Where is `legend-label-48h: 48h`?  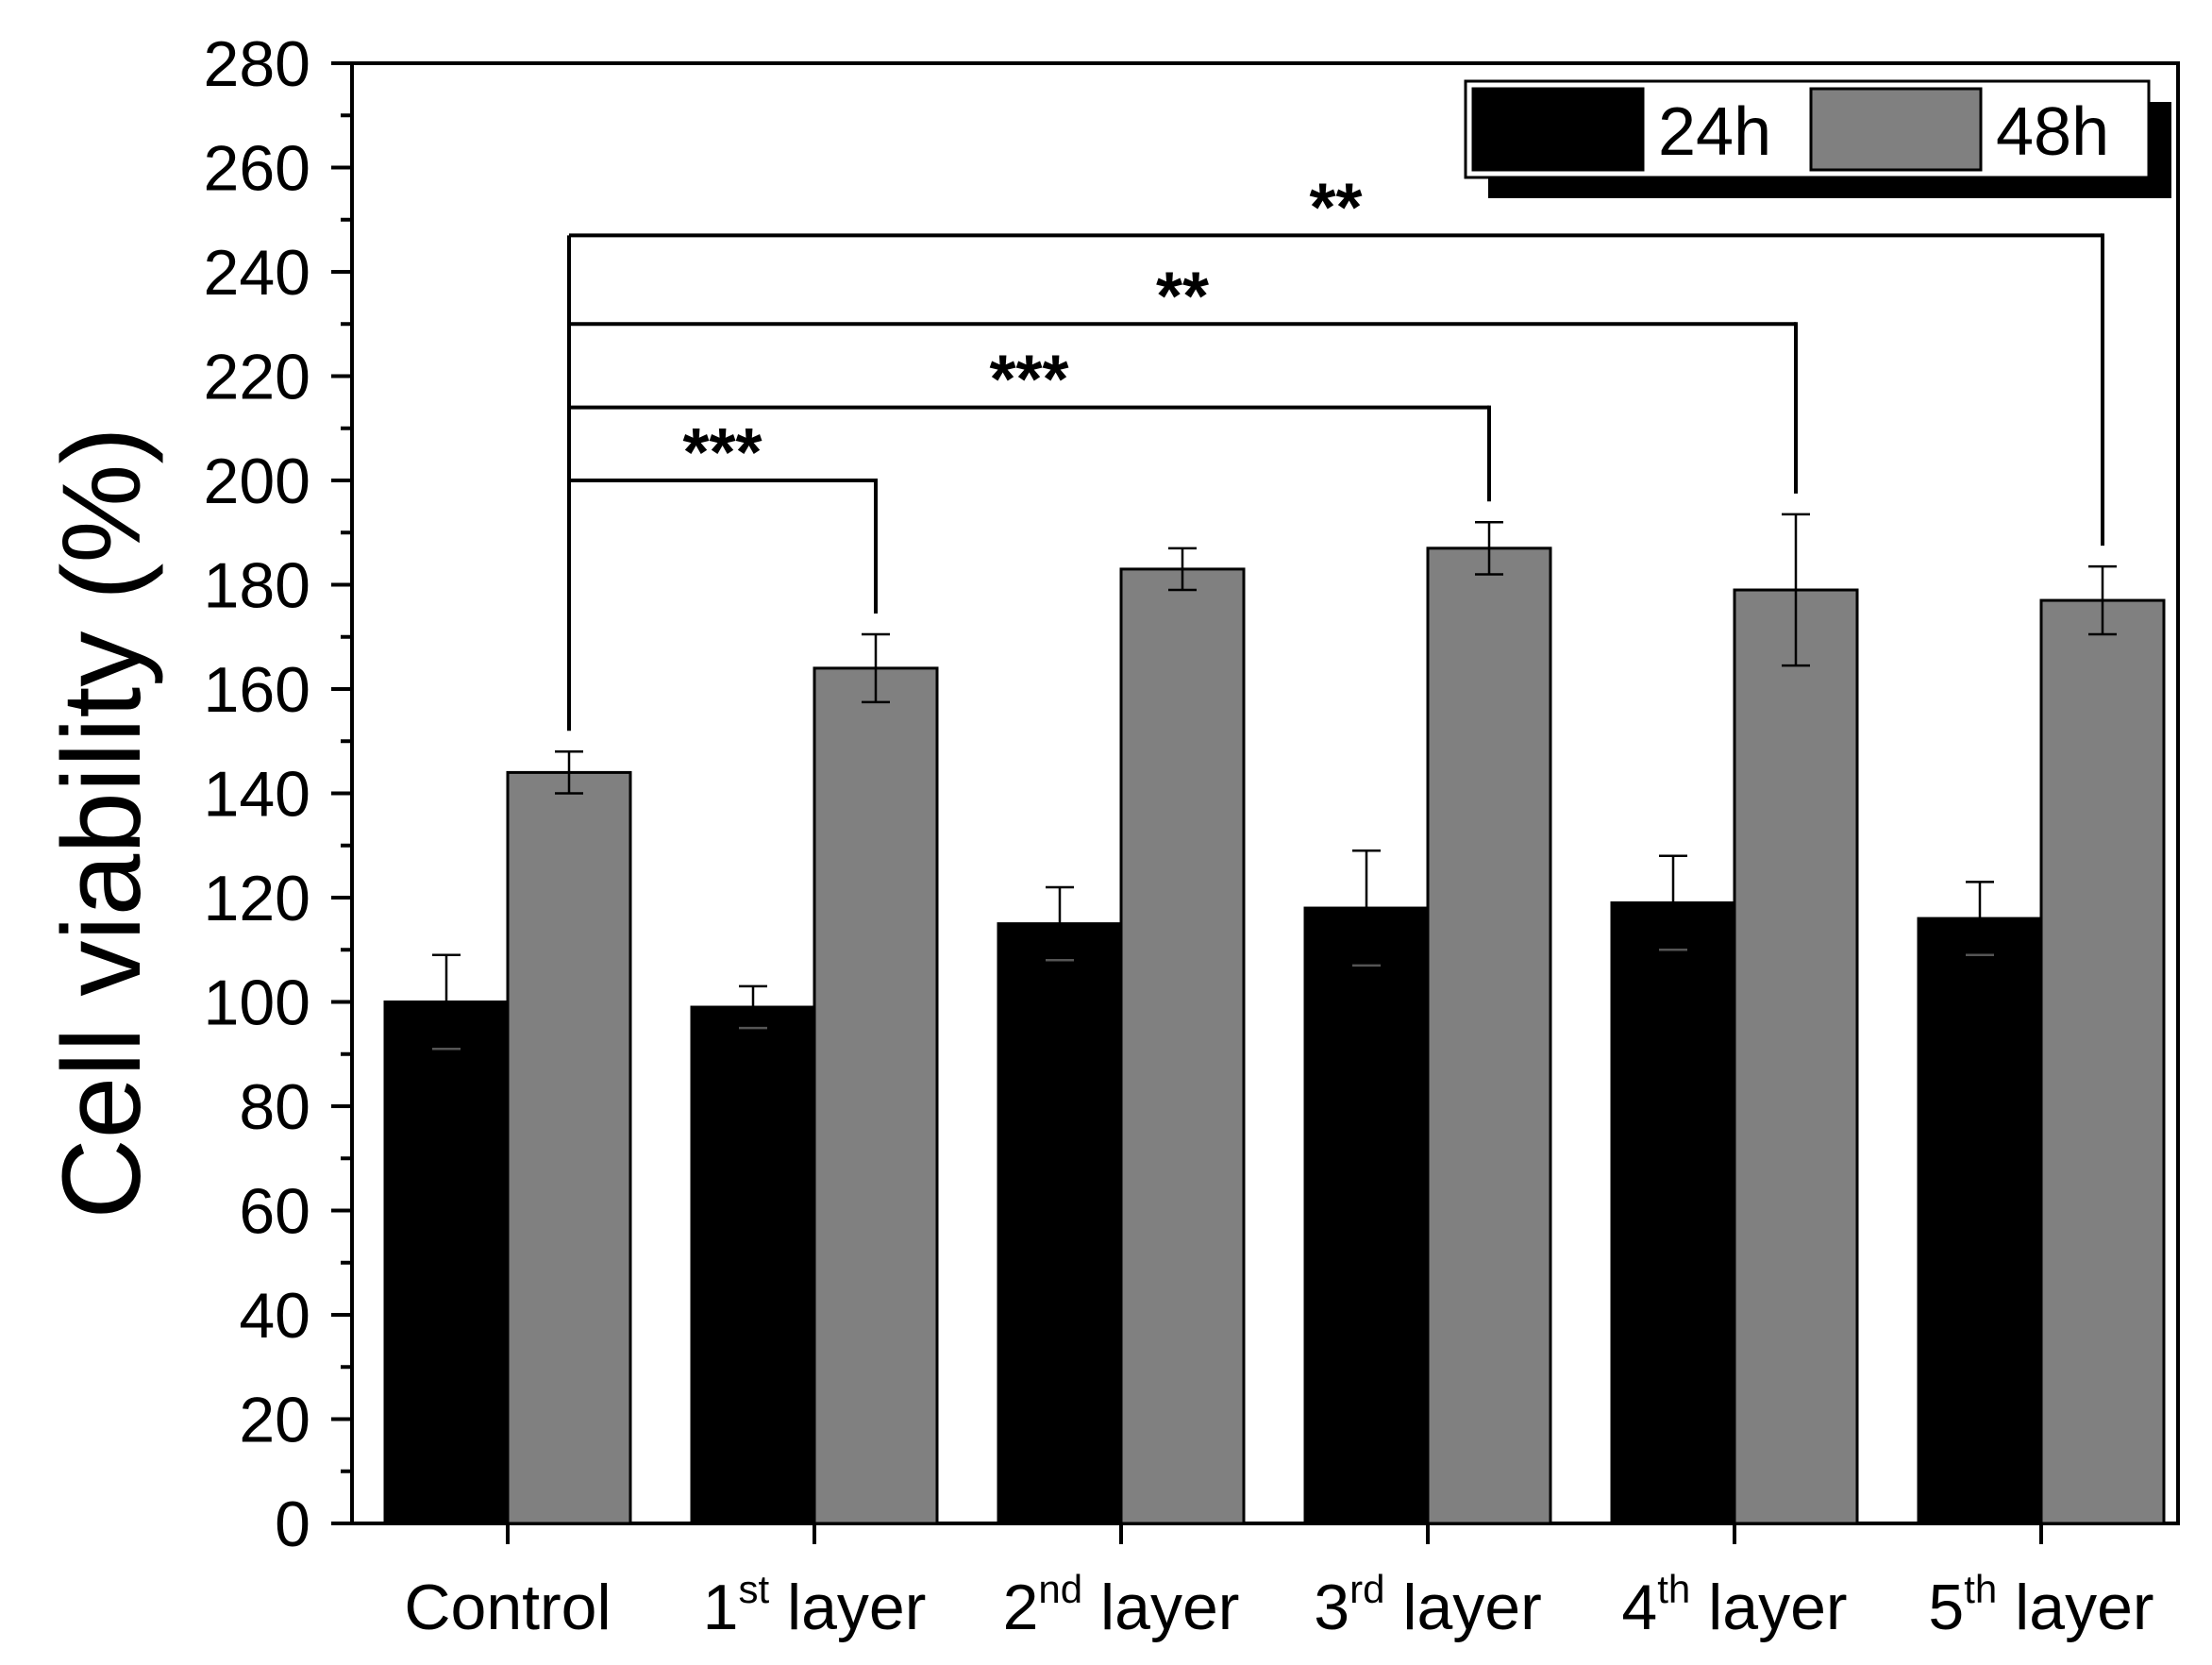 legend-label-48h: 48h is located at coordinates (2052, 132).